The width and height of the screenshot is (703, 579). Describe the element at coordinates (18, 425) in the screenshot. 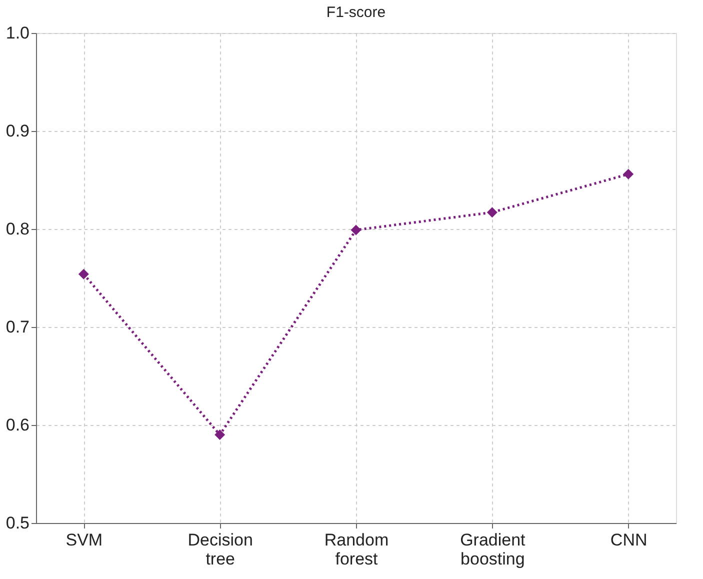

I see `y-tick-label: 0.6` at that location.